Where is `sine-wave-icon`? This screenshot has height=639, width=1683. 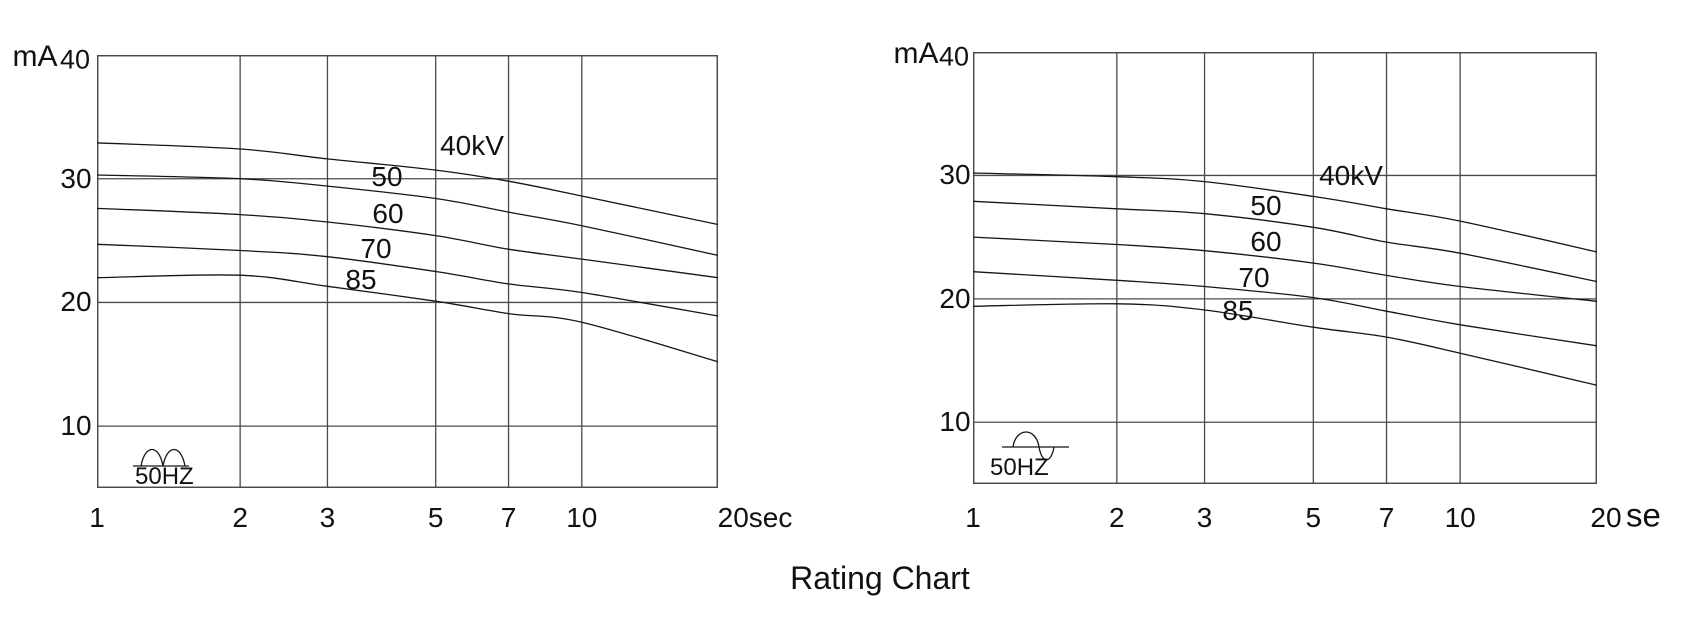
sine-wave-icon is located at coordinates (1035, 446).